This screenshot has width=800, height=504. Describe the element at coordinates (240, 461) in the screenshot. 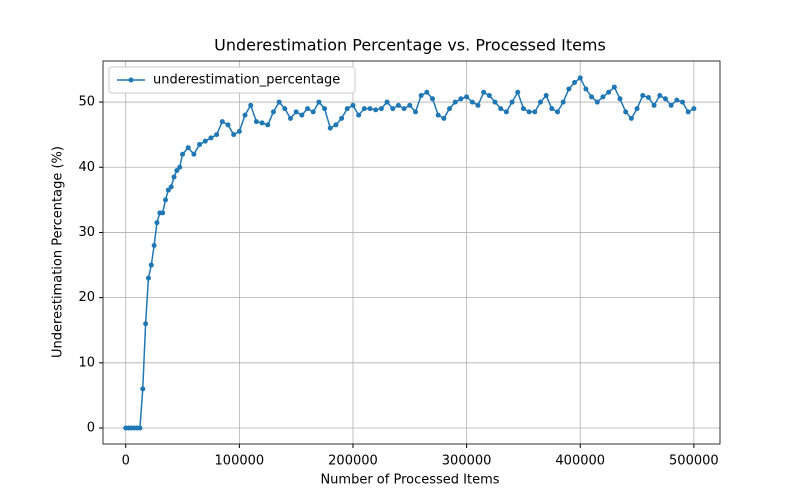

I see `x-tick-label: 100000` at that location.